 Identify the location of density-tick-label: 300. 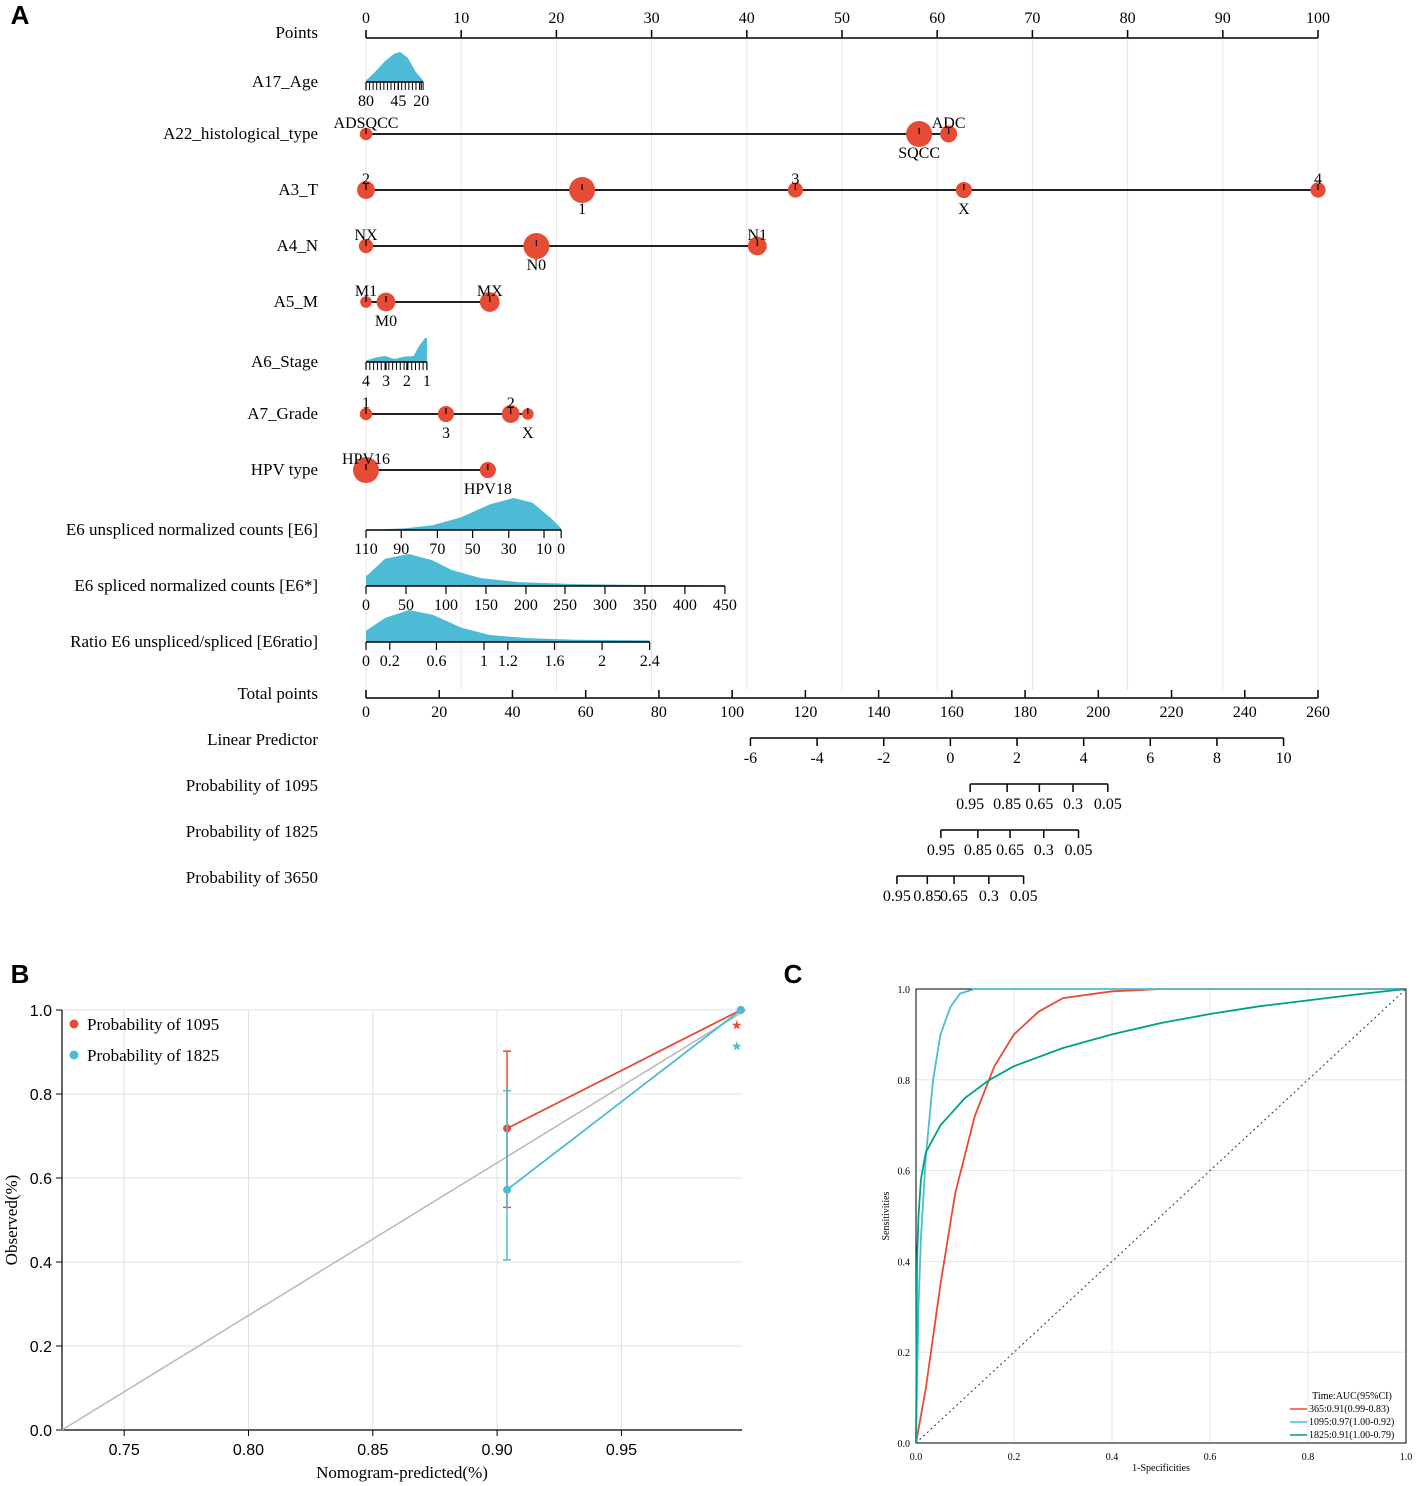
(605, 605).